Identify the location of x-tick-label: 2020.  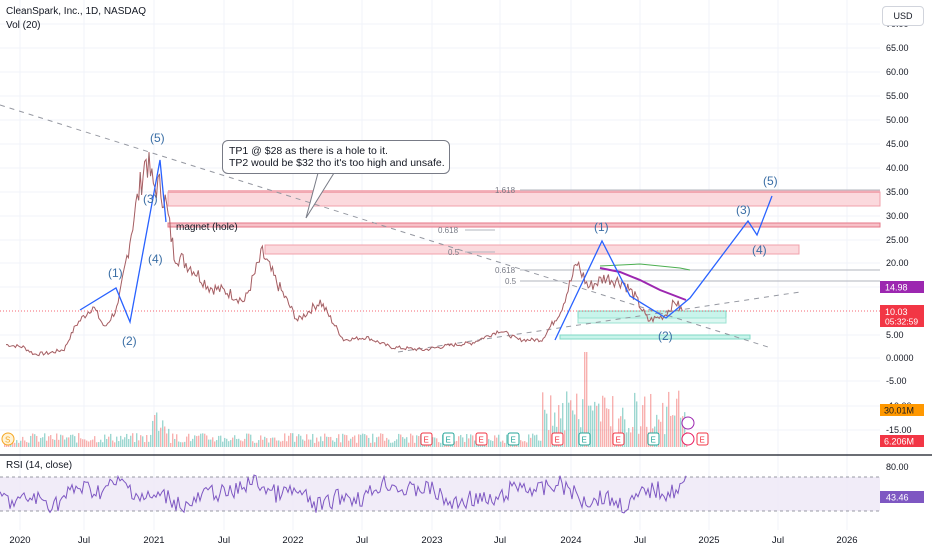
(19, 540).